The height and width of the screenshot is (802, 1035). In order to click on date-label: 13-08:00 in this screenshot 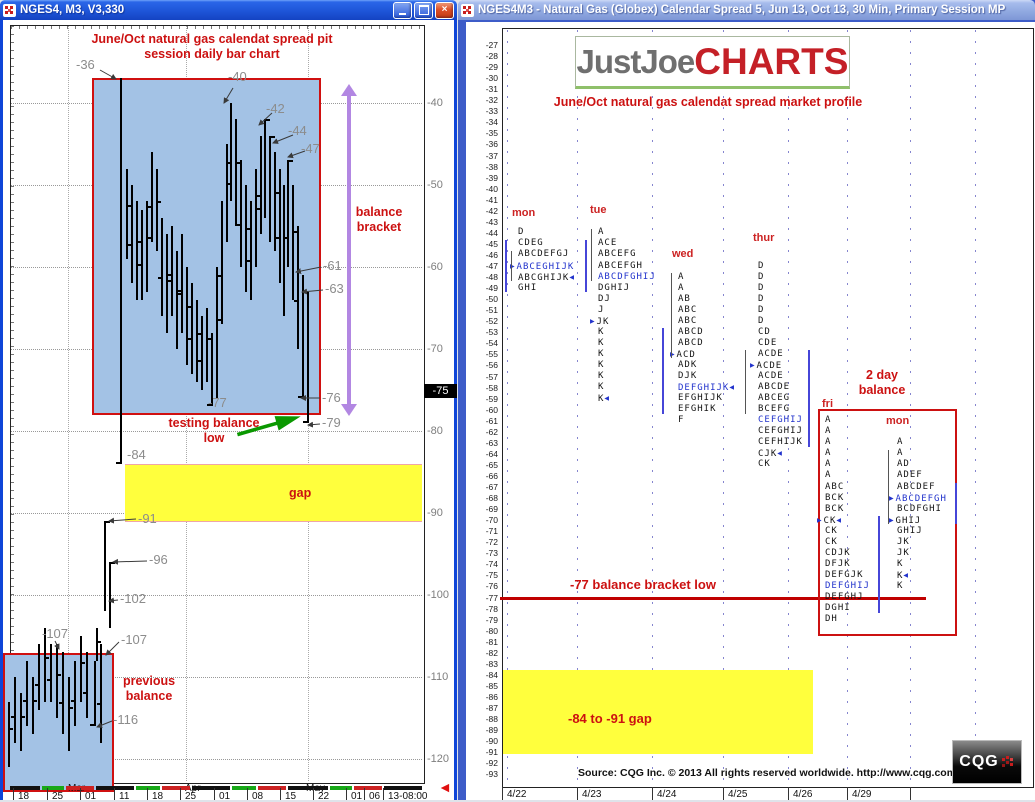, I will do `click(408, 796)`.